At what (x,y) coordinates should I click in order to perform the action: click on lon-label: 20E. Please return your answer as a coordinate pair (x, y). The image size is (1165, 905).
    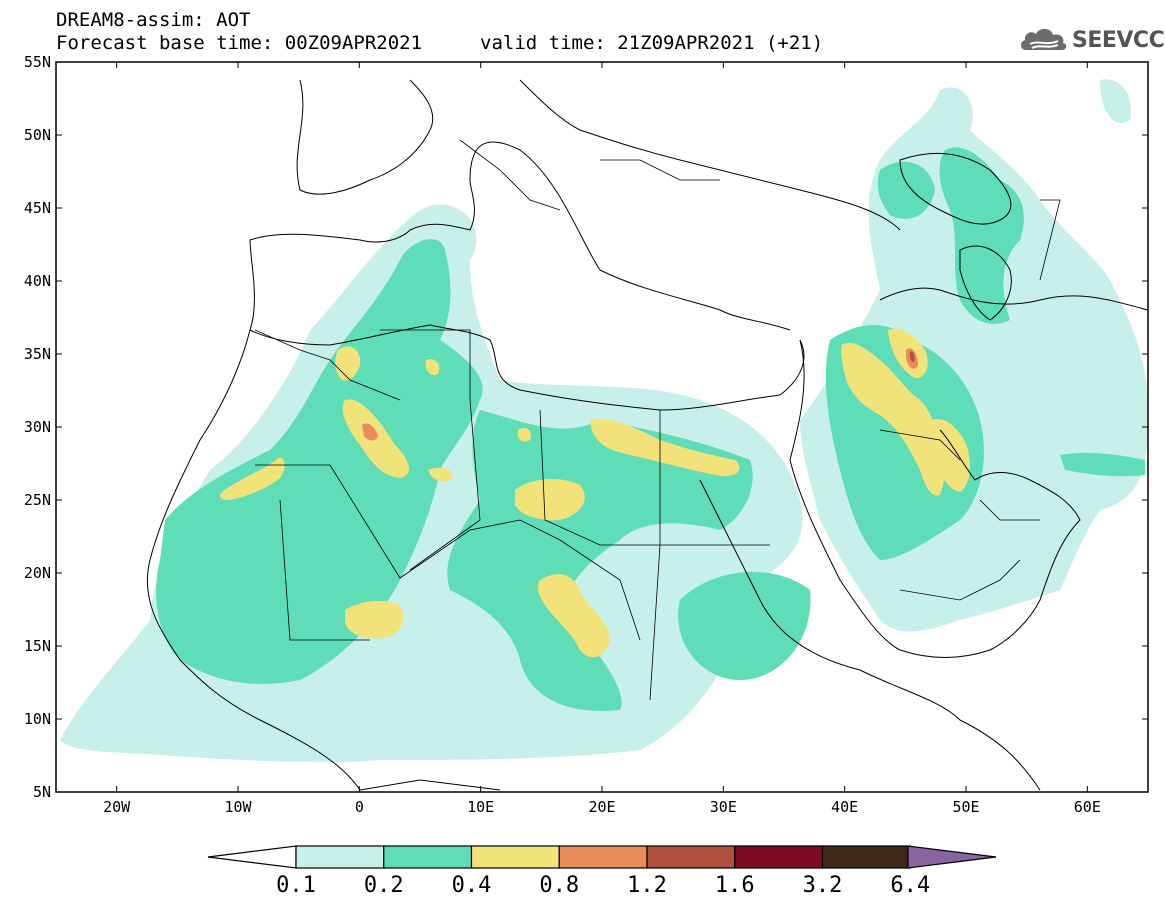
    Looking at the image, I should click on (601, 807).